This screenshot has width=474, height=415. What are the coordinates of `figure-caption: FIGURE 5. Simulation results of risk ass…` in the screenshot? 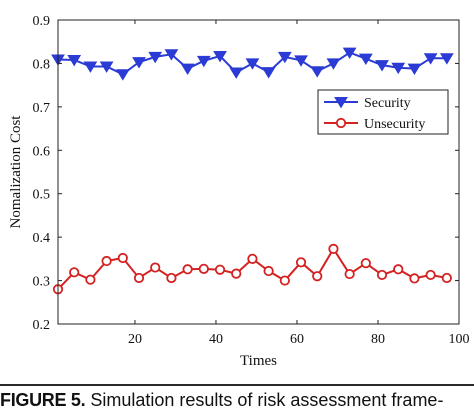 It's located at (237, 399).